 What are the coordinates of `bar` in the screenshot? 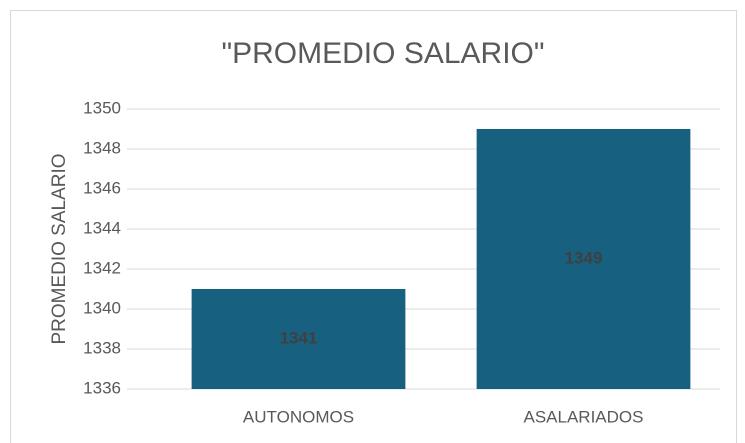 It's located at (298, 339).